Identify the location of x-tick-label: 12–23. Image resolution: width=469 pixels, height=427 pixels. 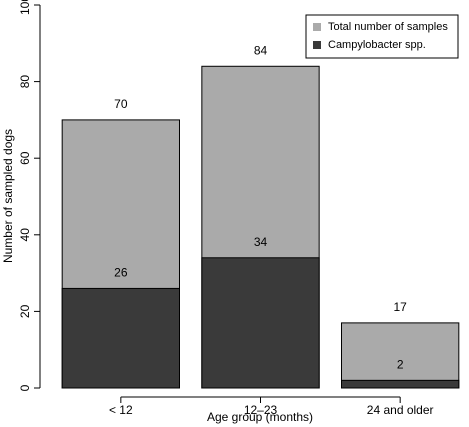
(261, 410).